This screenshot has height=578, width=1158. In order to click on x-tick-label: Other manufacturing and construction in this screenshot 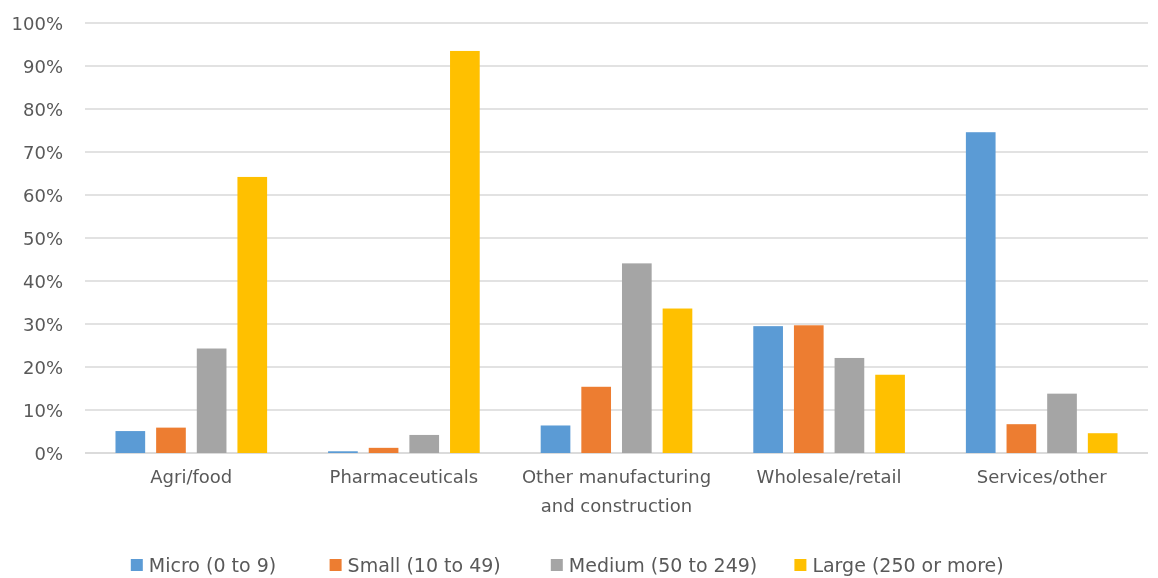, I will do `click(616, 491)`.